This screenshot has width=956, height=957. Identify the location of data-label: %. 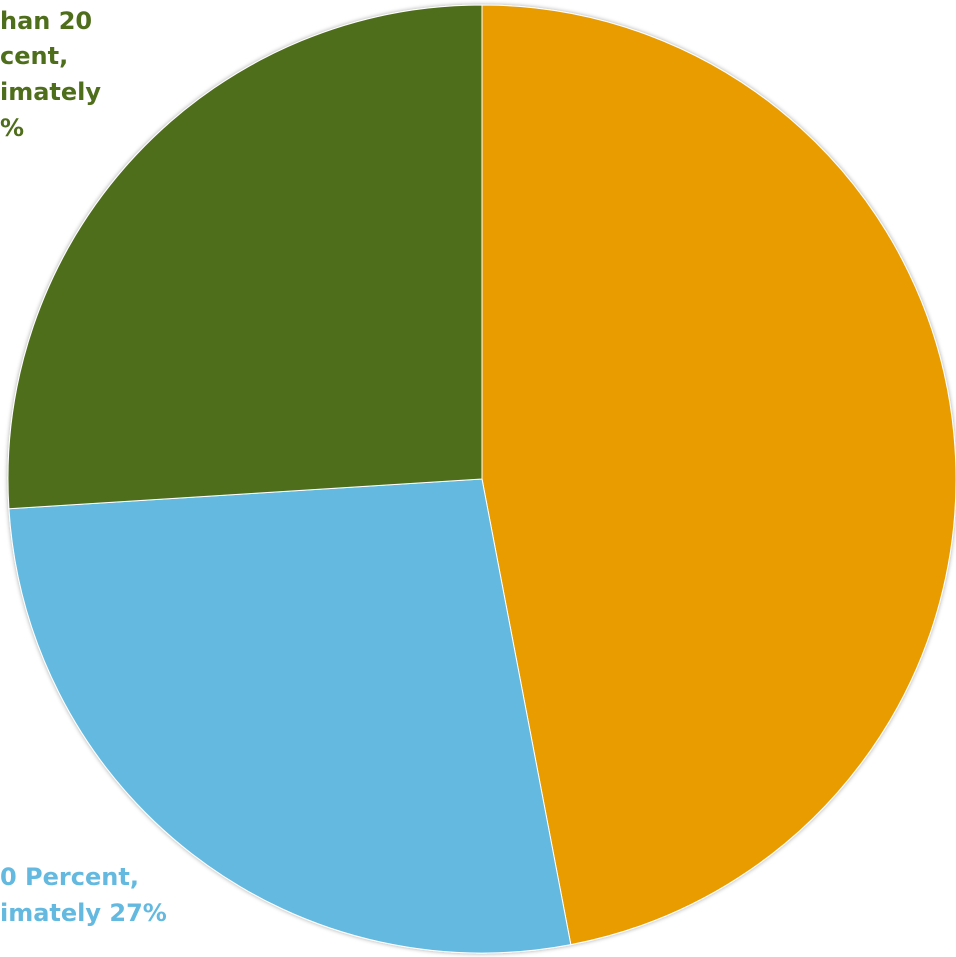
(12, 128).